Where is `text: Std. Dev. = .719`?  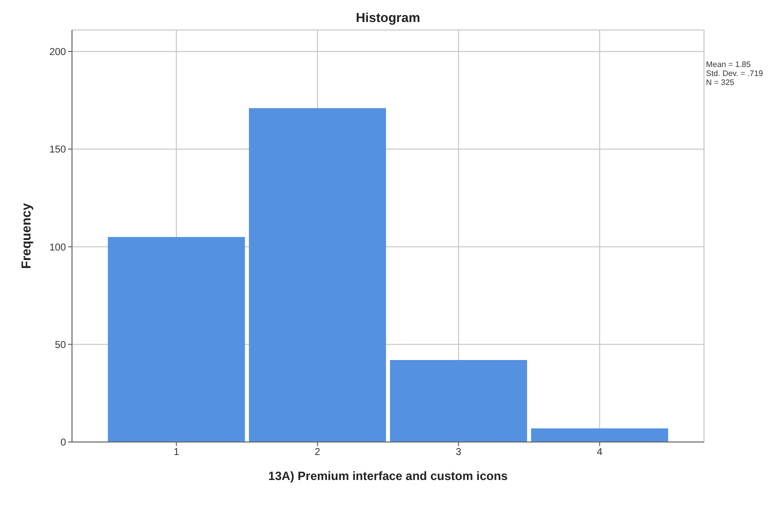 text: Std. Dev. = .719 is located at coordinates (734, 73).